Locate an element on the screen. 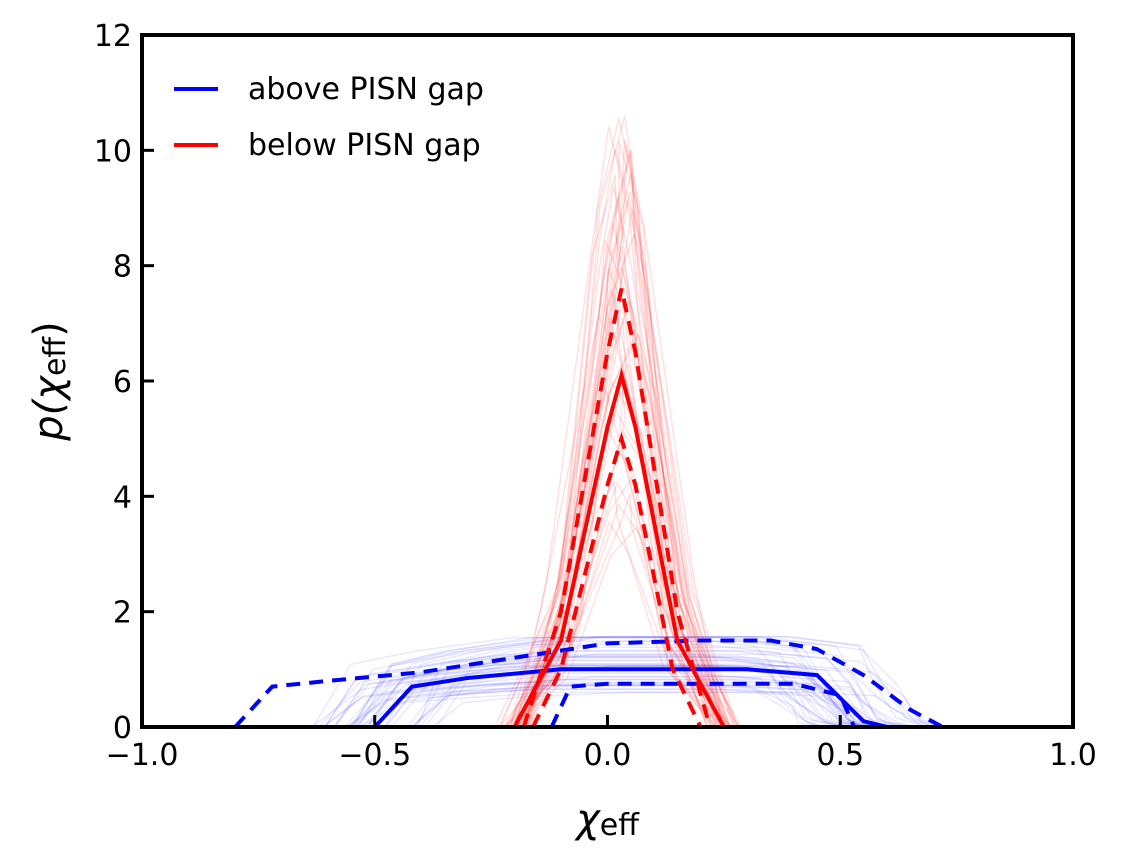 This screenshot has width=1123, height=854. x-tick-labels: −1.0 −0.5 0.0 0.5 1.0 is located at coordinates (601, 755).